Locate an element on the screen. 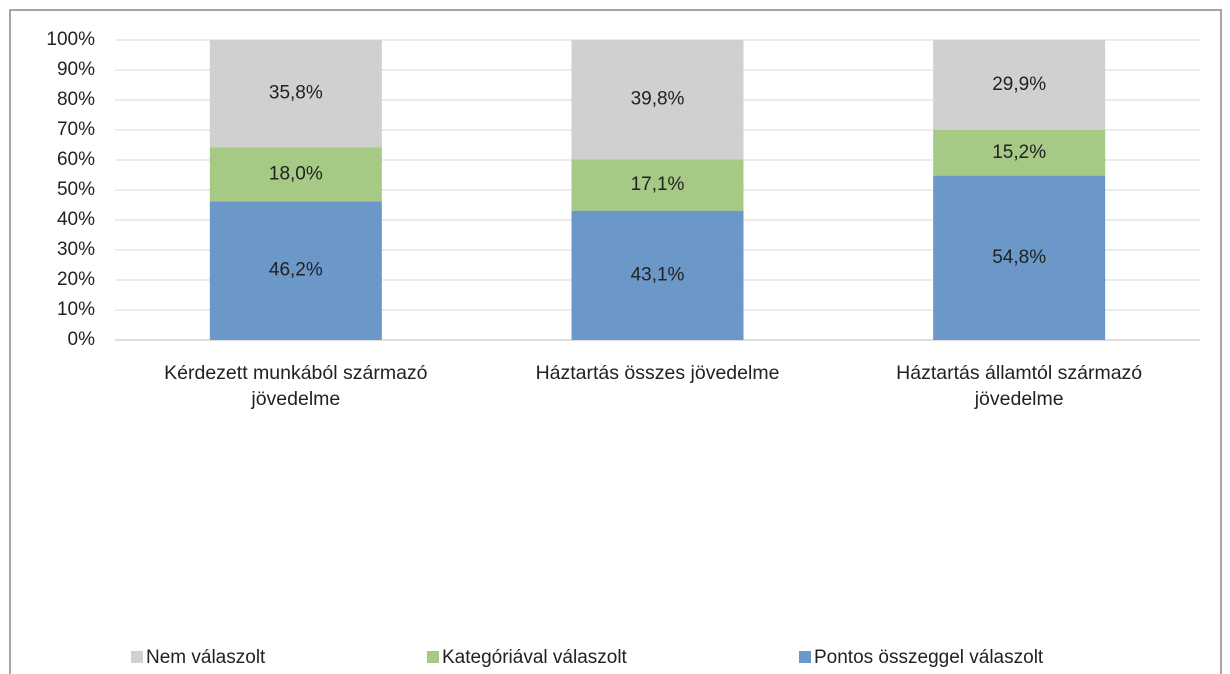 This screenshot has width=1230, height=674. value-label: 54,8% is located at coordinates (1019, 257).